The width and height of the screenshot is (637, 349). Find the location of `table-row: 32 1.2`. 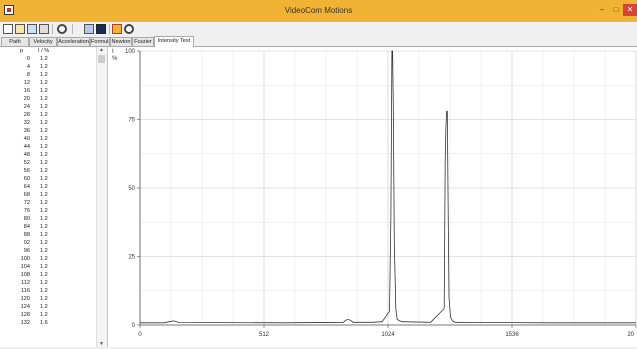

table-row: 32 1.2 is located at coordinates (48, 123).